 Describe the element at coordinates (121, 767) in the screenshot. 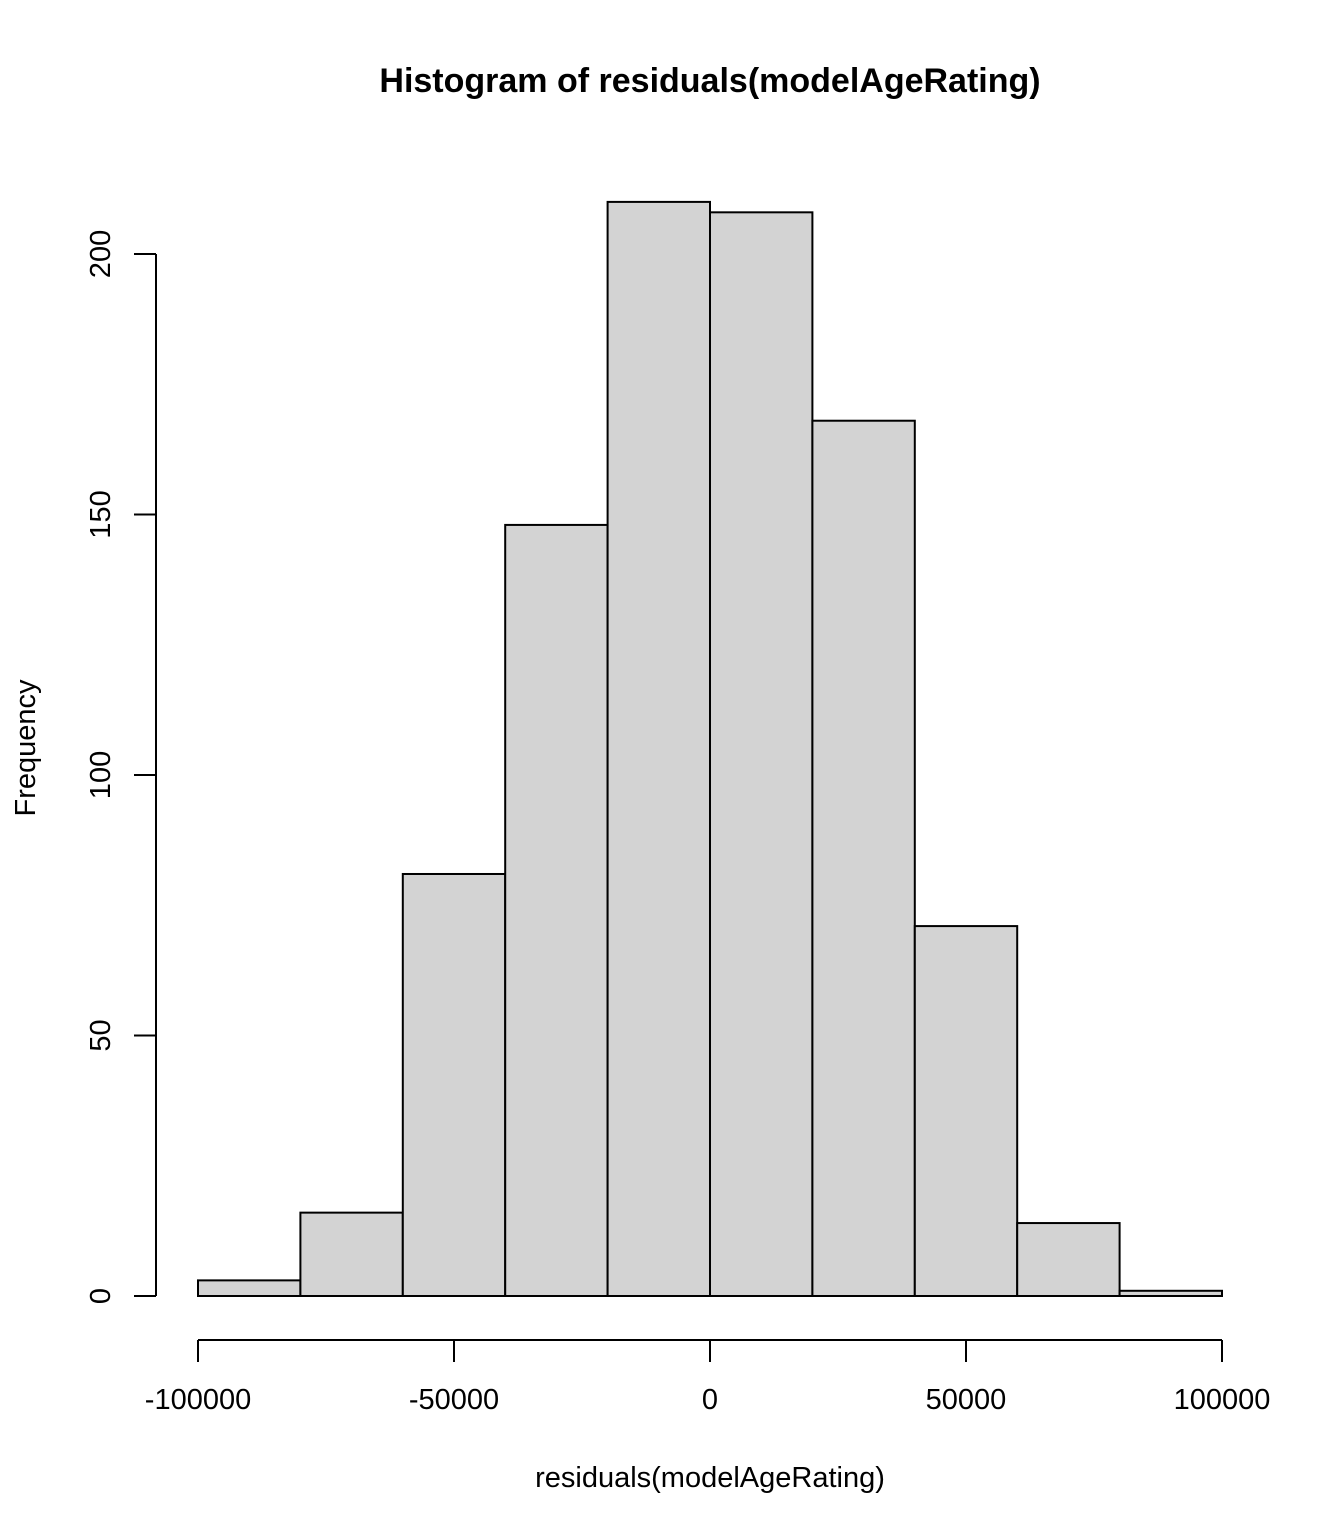

I see `y-axis: 0 50 100 150 200` at that location.